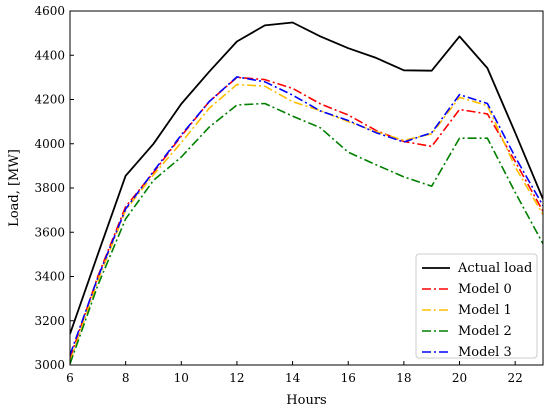  What do you see at coordinates (126, 378) in the screenshot?
I see `x-tick-label: 8` at bounding box center [126, 378].